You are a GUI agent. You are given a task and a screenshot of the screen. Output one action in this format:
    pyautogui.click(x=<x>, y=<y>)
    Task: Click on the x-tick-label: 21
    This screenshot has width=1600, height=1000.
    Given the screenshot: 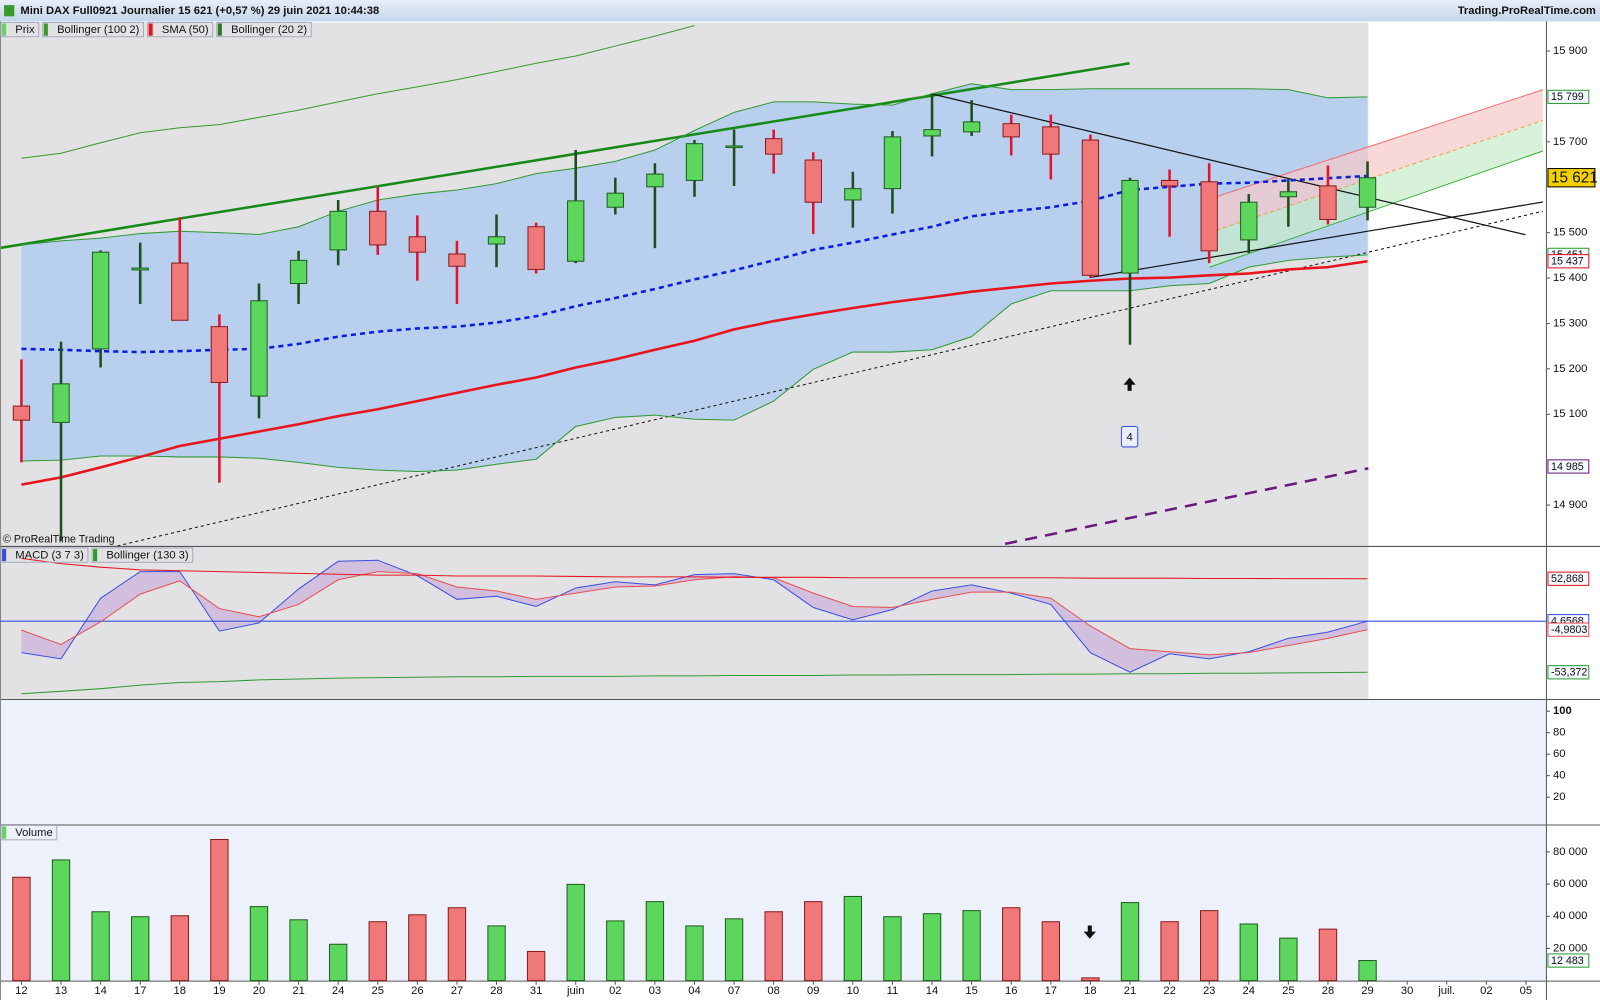 What is the action you would take?
    pyautogui.click(x=298, y=991)
    